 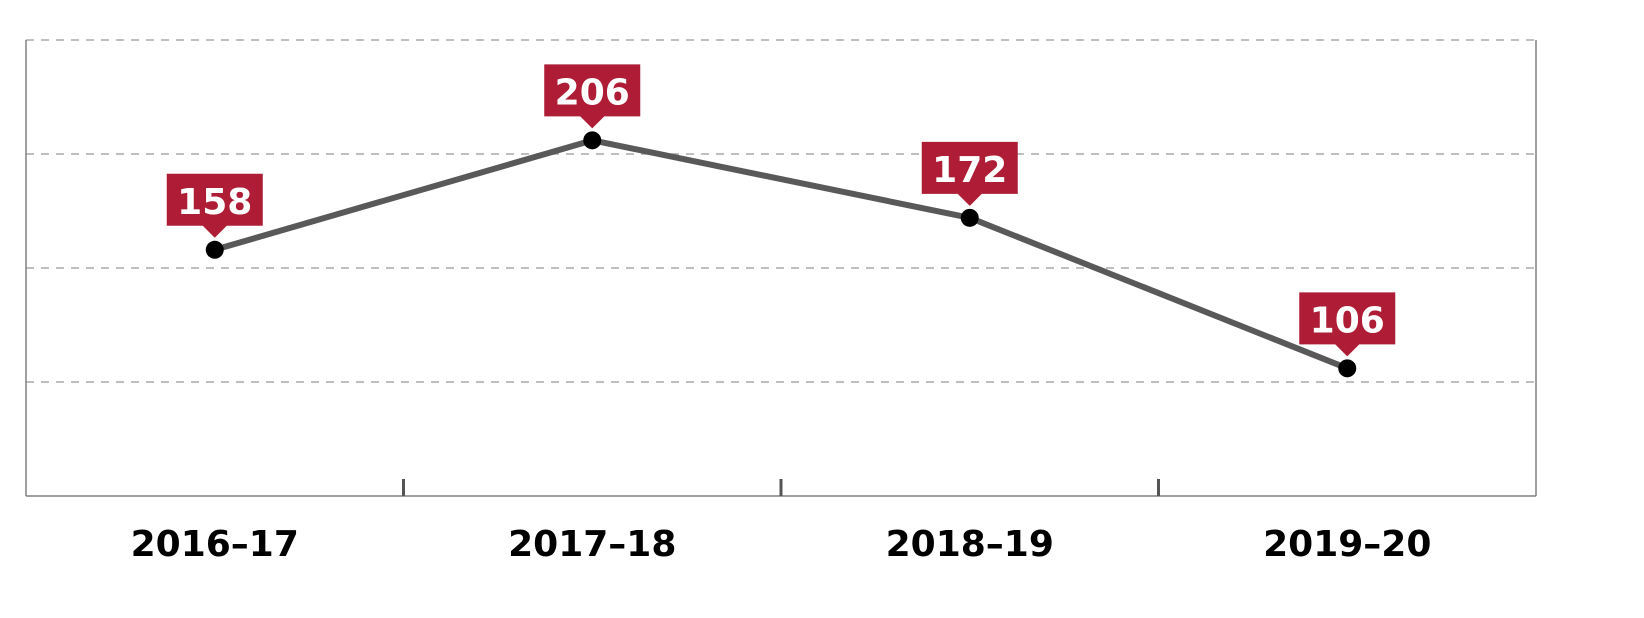 What do you see at coordinates (970, 544) in the screenshot?
I see `x-tick-label: 2018–19` at bounding box center [970, 544].